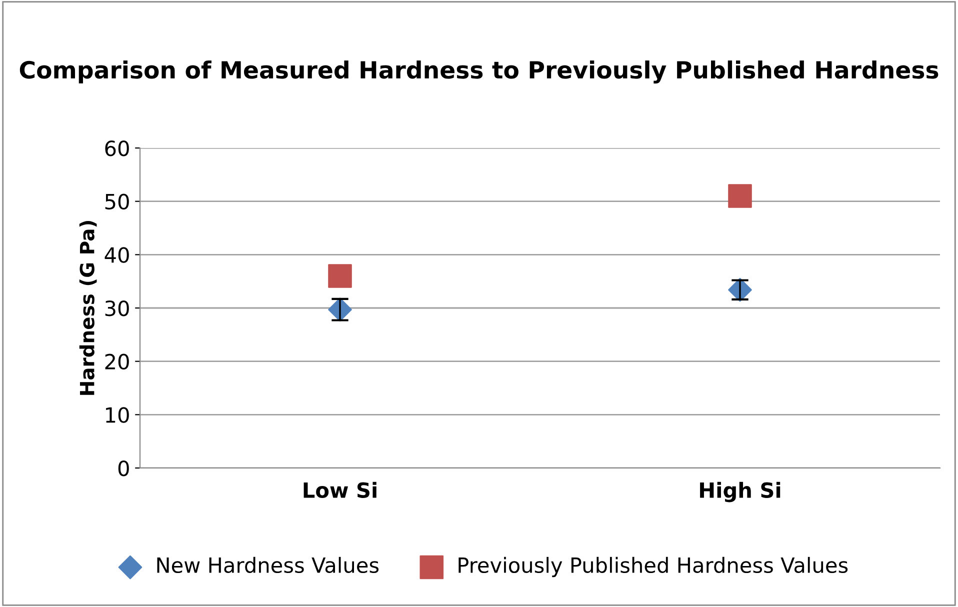 The width and height of the screenshot is (958, 607). What do you see at coordinates (117, 148) in the screenshot?
I see `y-tick-label: 60` at bounding box center [117, 148].